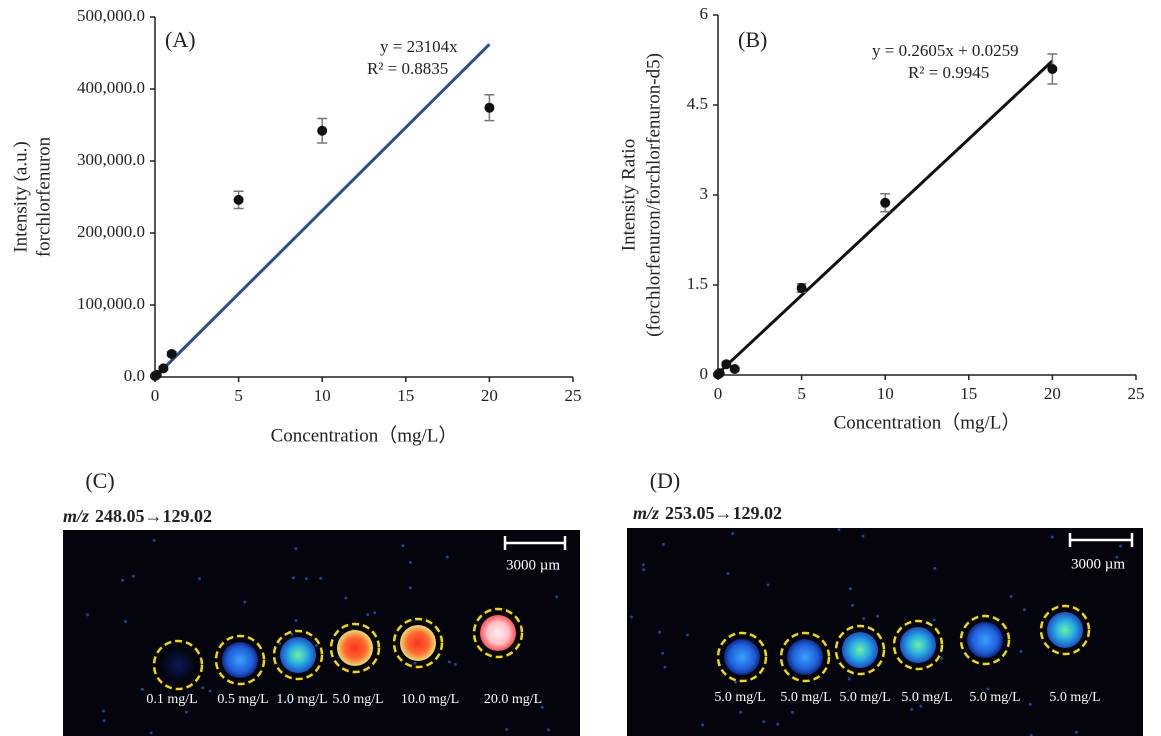  I want to click on spot-label: 0.5 mg/L, so click(242, 699).